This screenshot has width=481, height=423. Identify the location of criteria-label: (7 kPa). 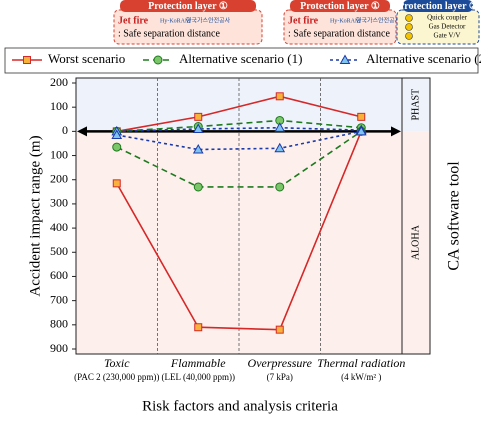
(280, 377).